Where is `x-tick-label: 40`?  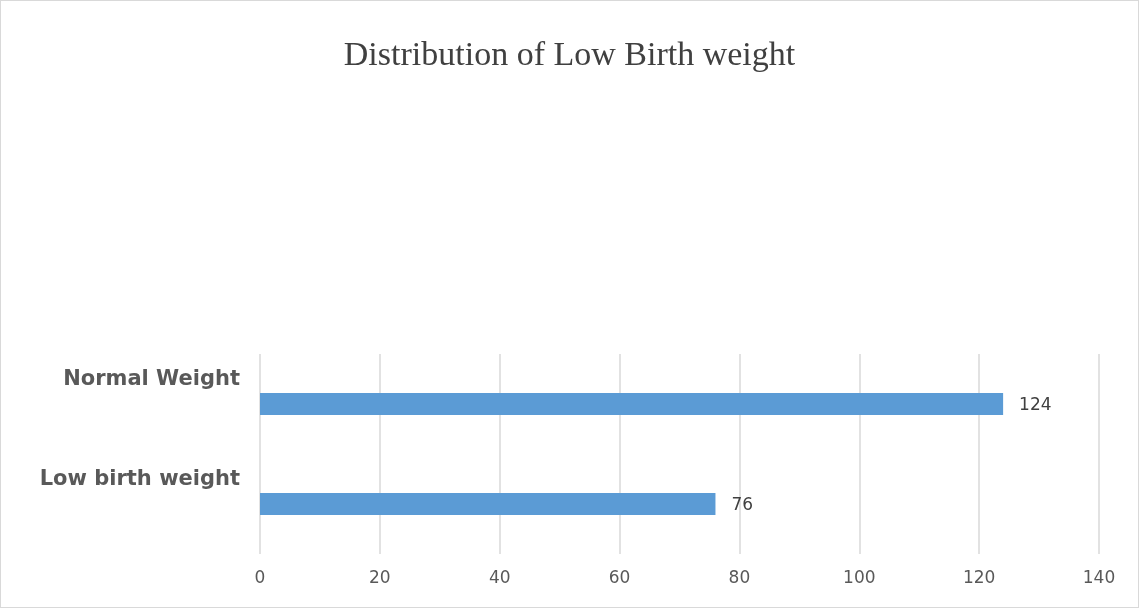
x-tick-label: 40 is located at coordinates (499, 576).